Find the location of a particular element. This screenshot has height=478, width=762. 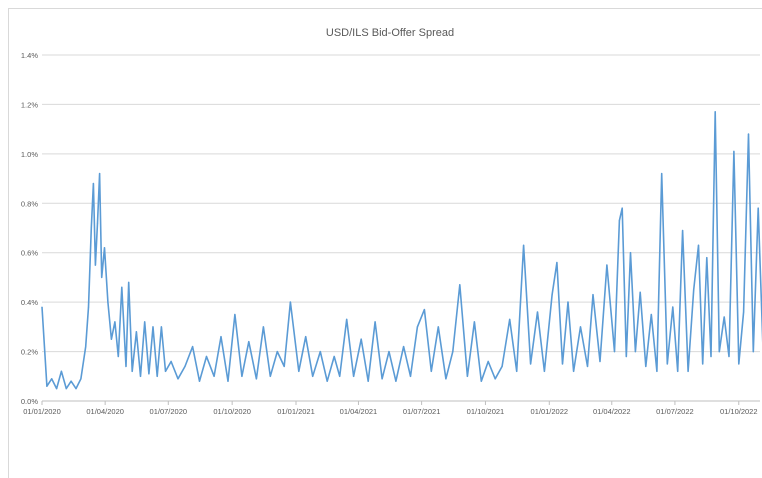

x-tick-label: 01/07/2022 is located at coordinates (675, 411).